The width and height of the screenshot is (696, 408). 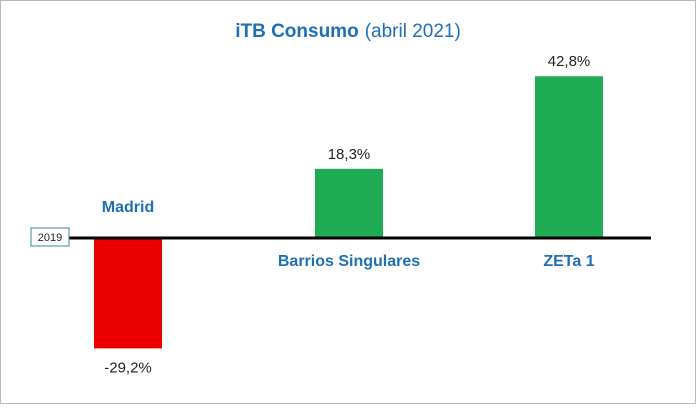 I want to click on baseline-label-box, so click(x=50, y=237).